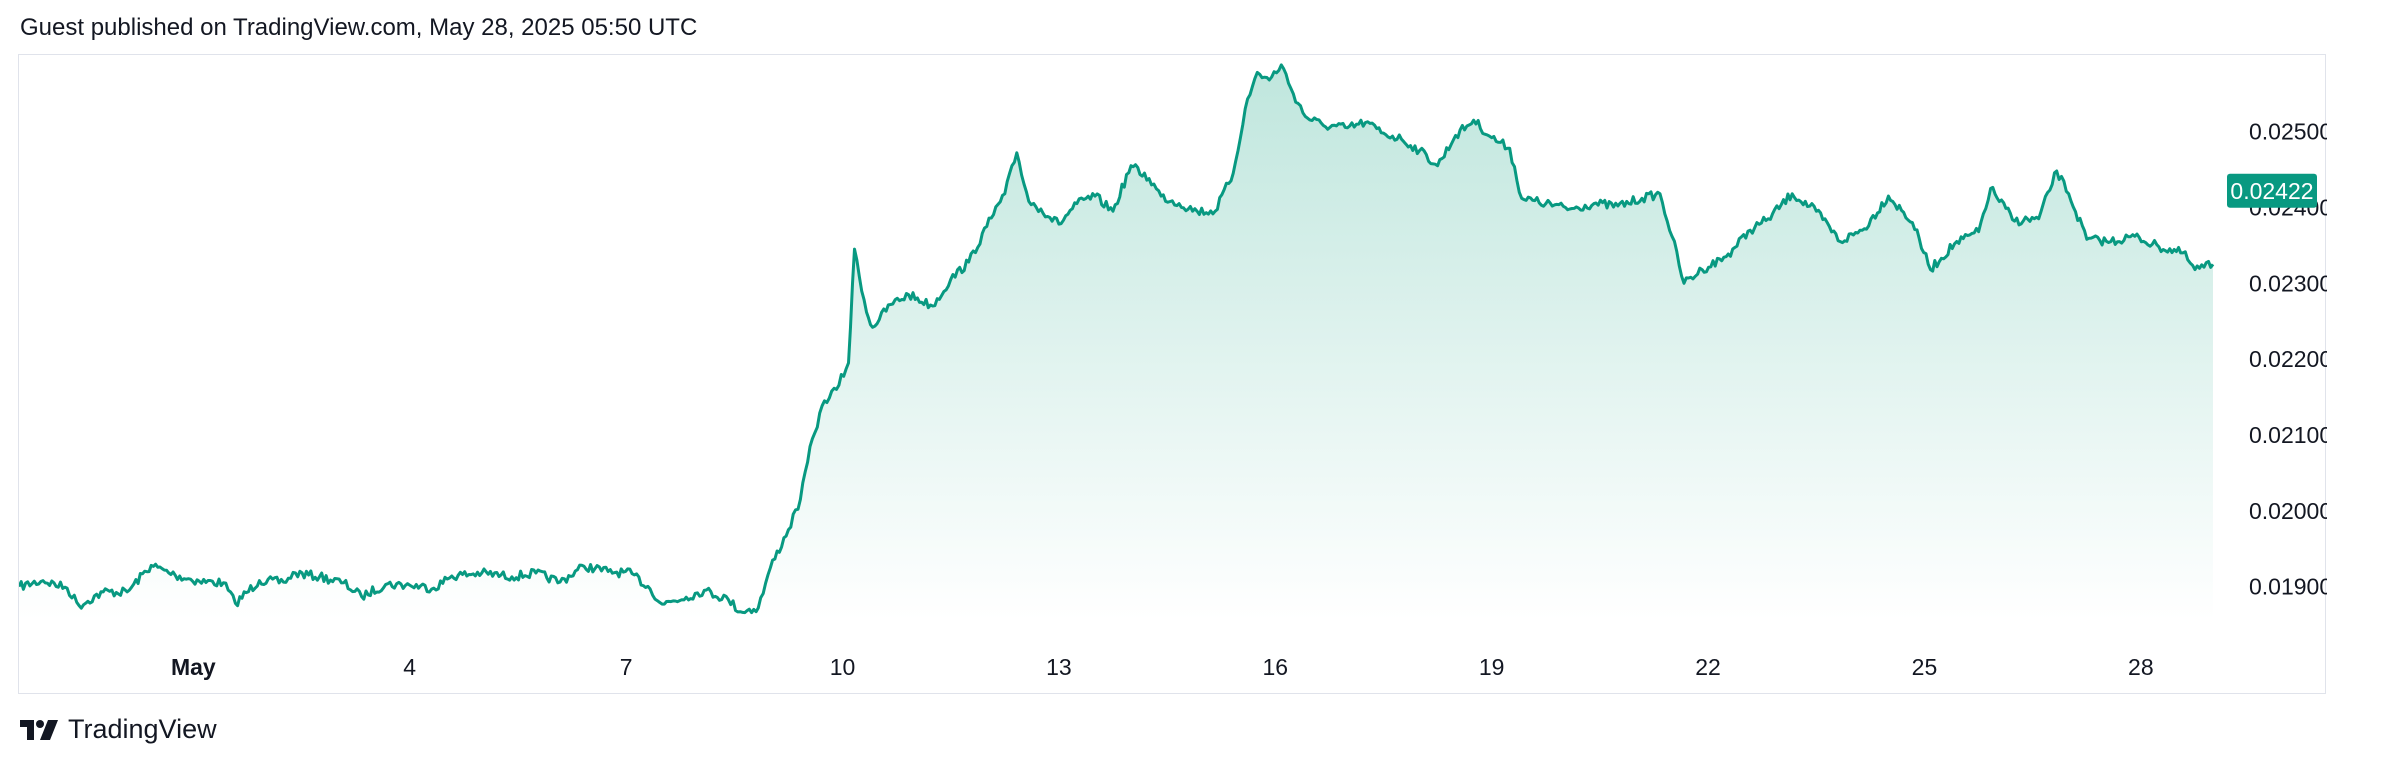 The height and width of the screenshot is (764, 2388). I want to click on last-price-value: 0.02422, so click(2271, 191).